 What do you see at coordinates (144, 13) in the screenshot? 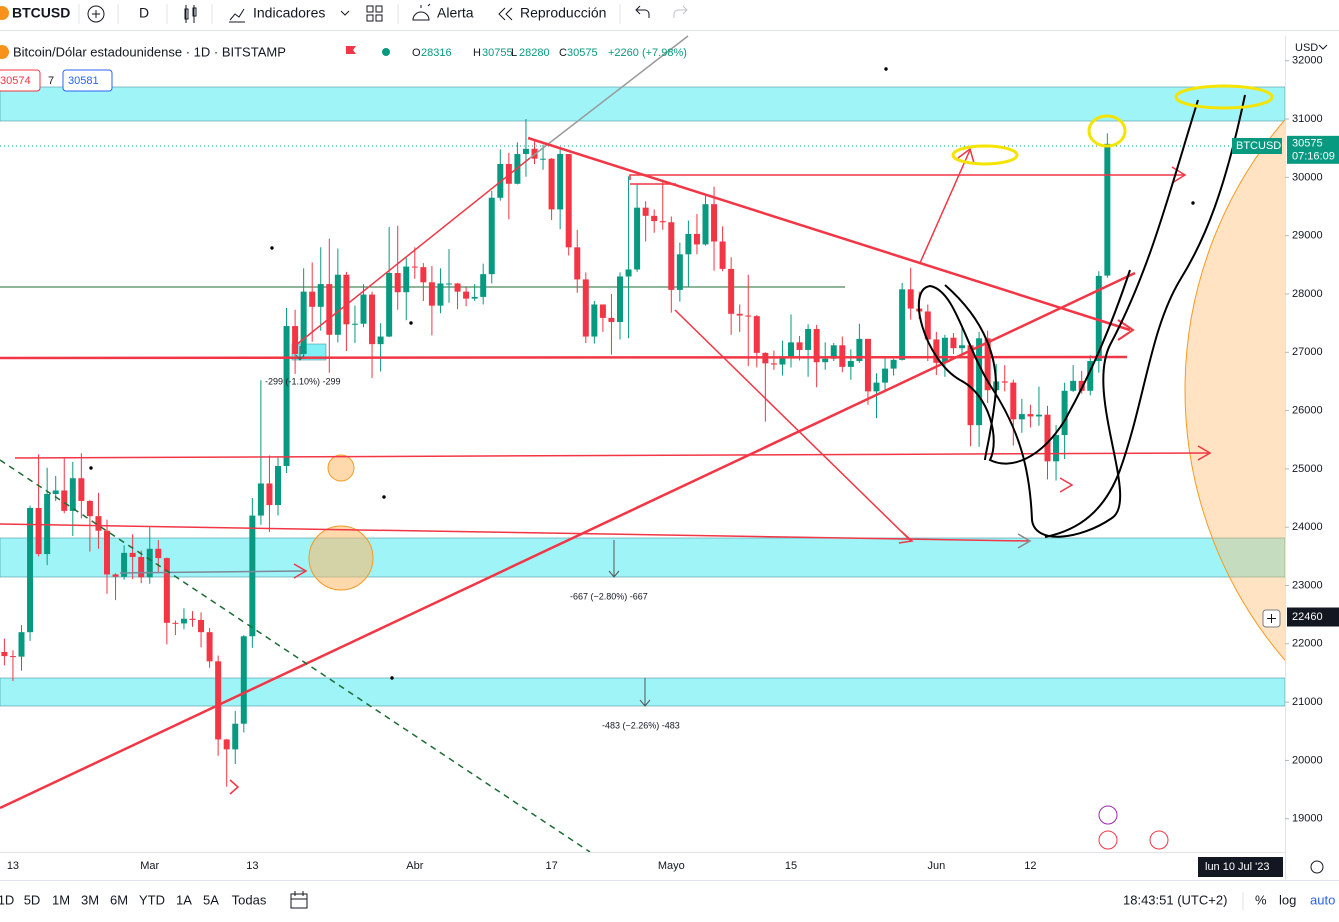
I see `interval: D` at bounding box center [144, 13].